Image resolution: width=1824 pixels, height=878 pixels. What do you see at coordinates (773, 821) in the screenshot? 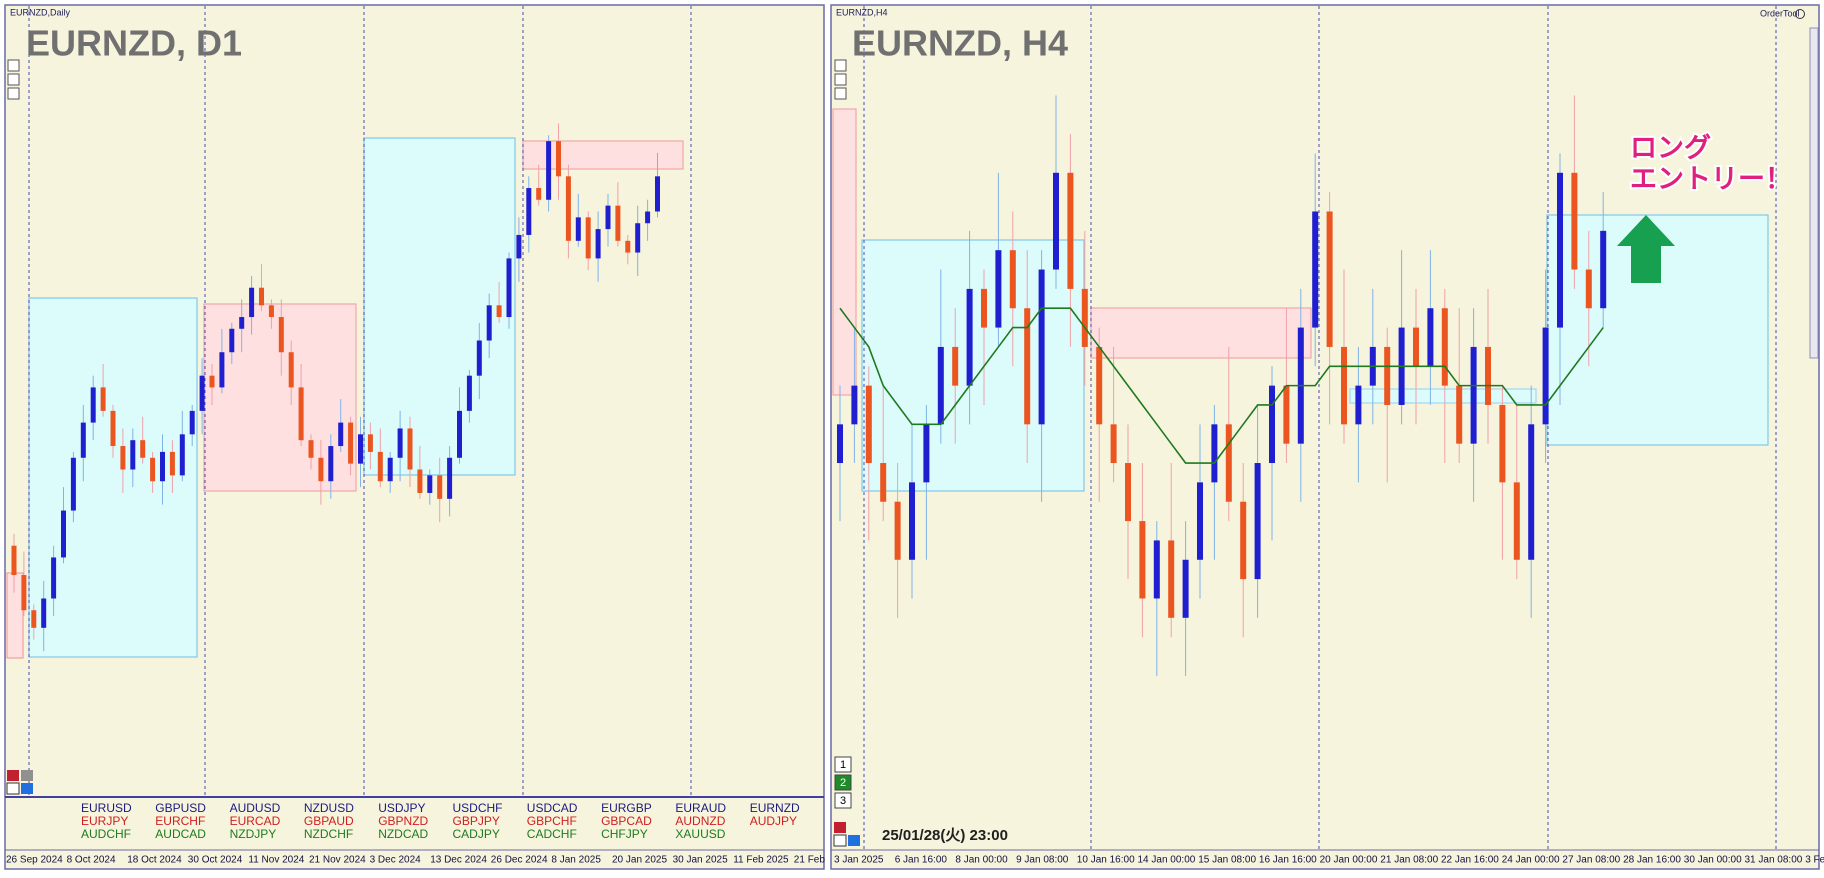
I see `symbol-link: AUDJPY` at bounding box center [773, 821].